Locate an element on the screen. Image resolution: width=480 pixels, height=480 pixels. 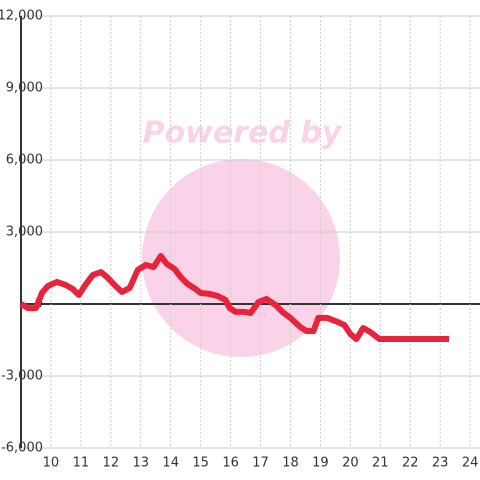
x-tick-label: 11 is located at coordinates (81, 463).